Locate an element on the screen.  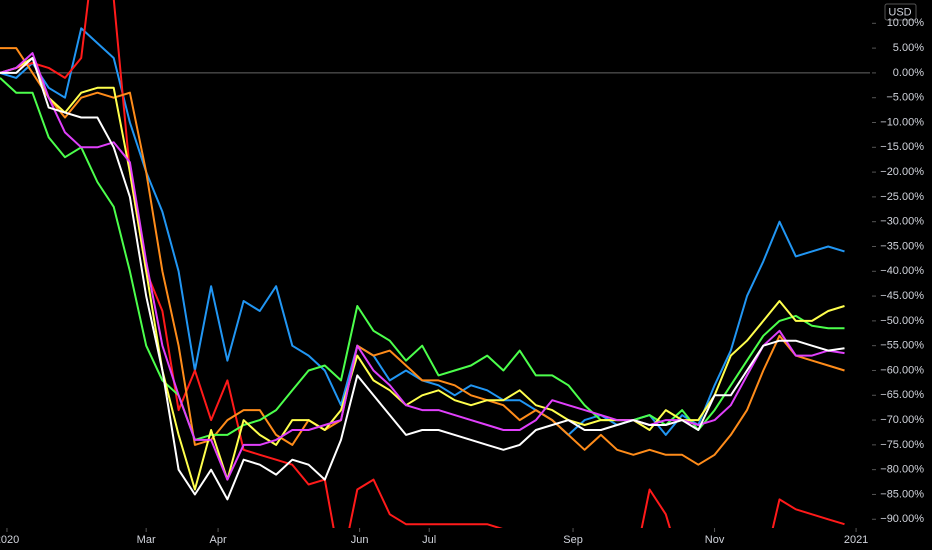
unit-label: USD is located at coordinates (899, 12).